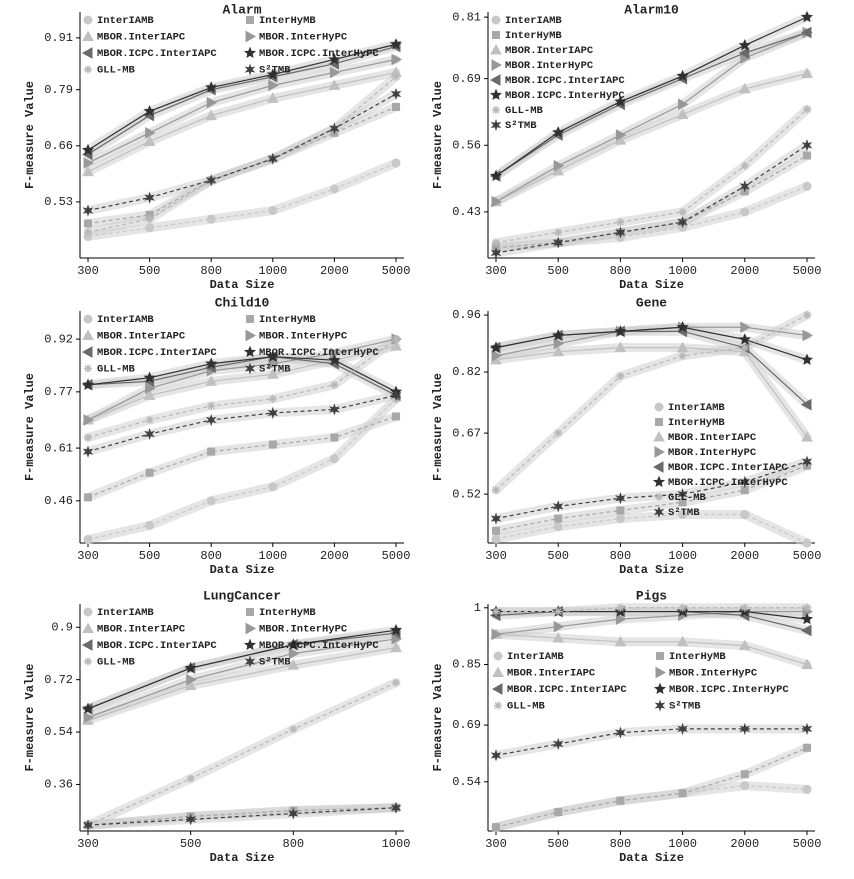 The width and height of the screenshot is (854, 879). What do you see at coordinates (396, 271) in the screenshot?
I see `x-tick-label: 5000` at bounding box center [396, 271].